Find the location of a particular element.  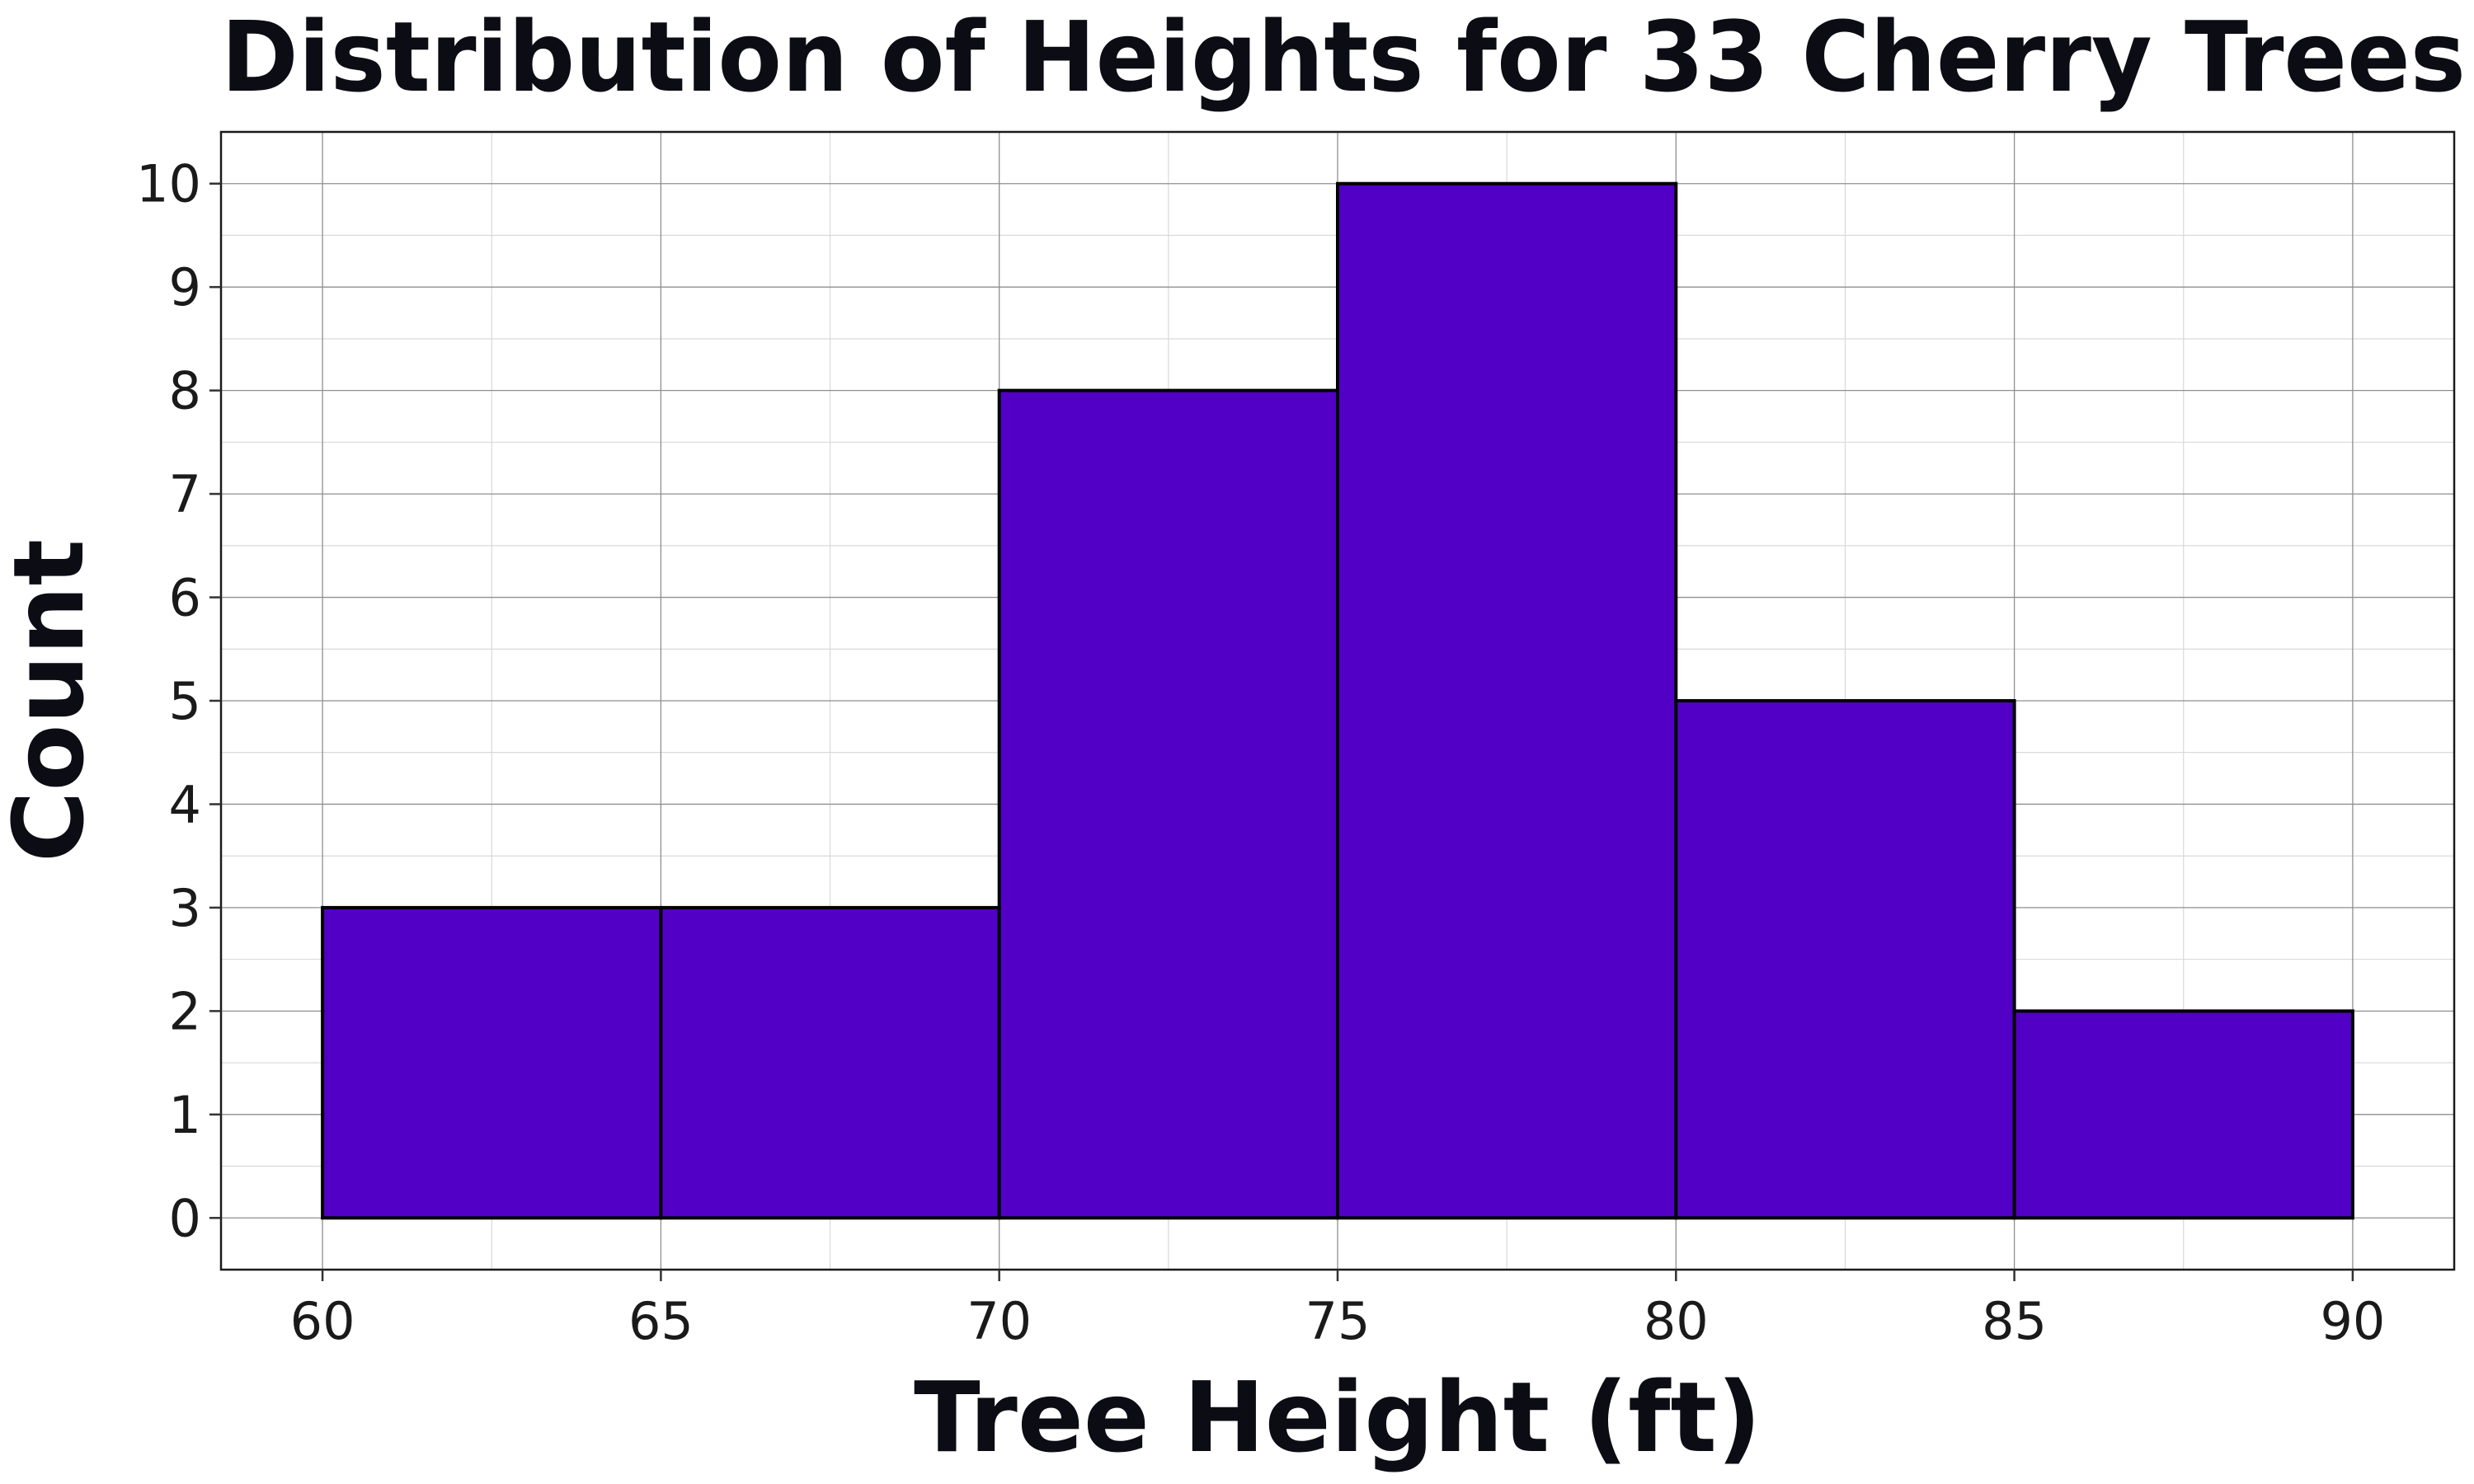

x-tick-label: 65 is located at coordinates (661, 1321).